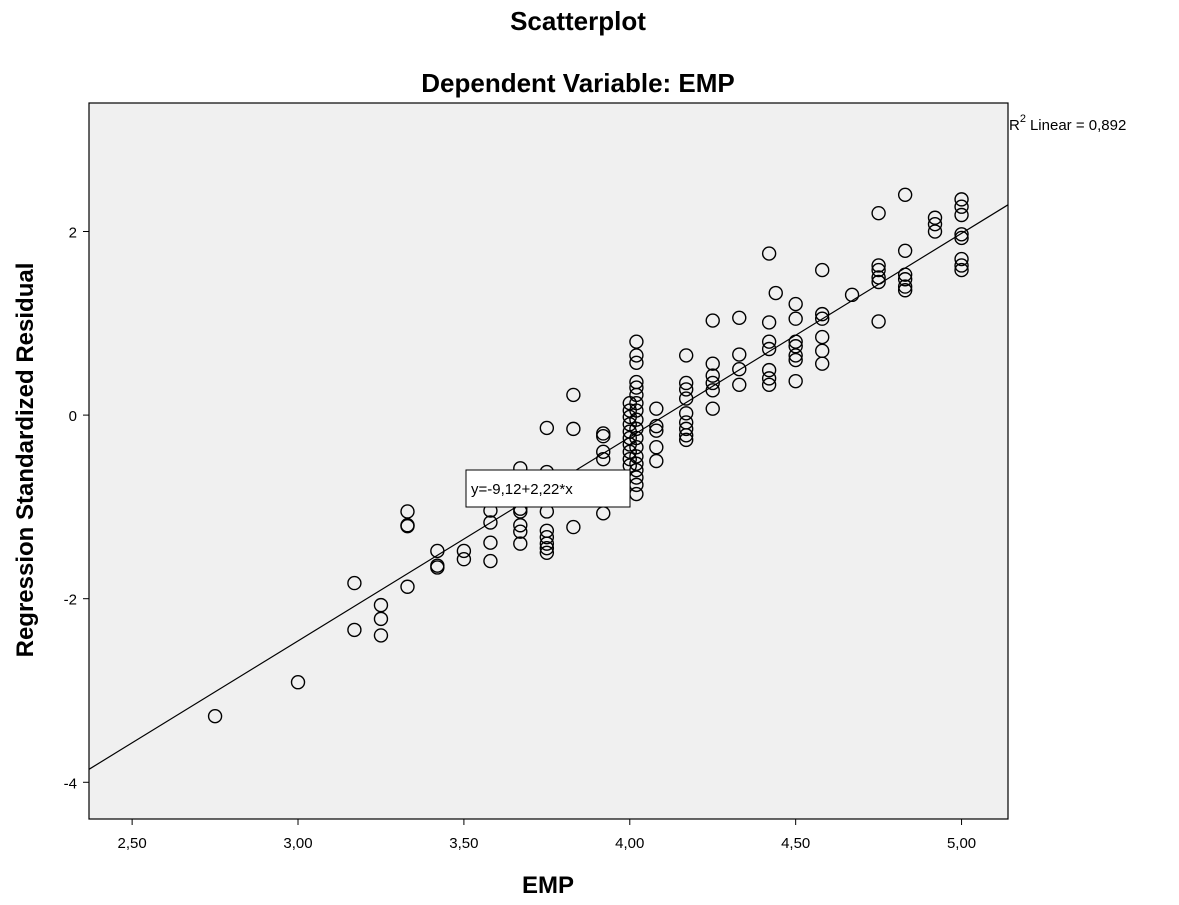 The height and width of the screenshot is (905, 1179). I want to click on x-tick-label: 4,00, so click(629, 843).